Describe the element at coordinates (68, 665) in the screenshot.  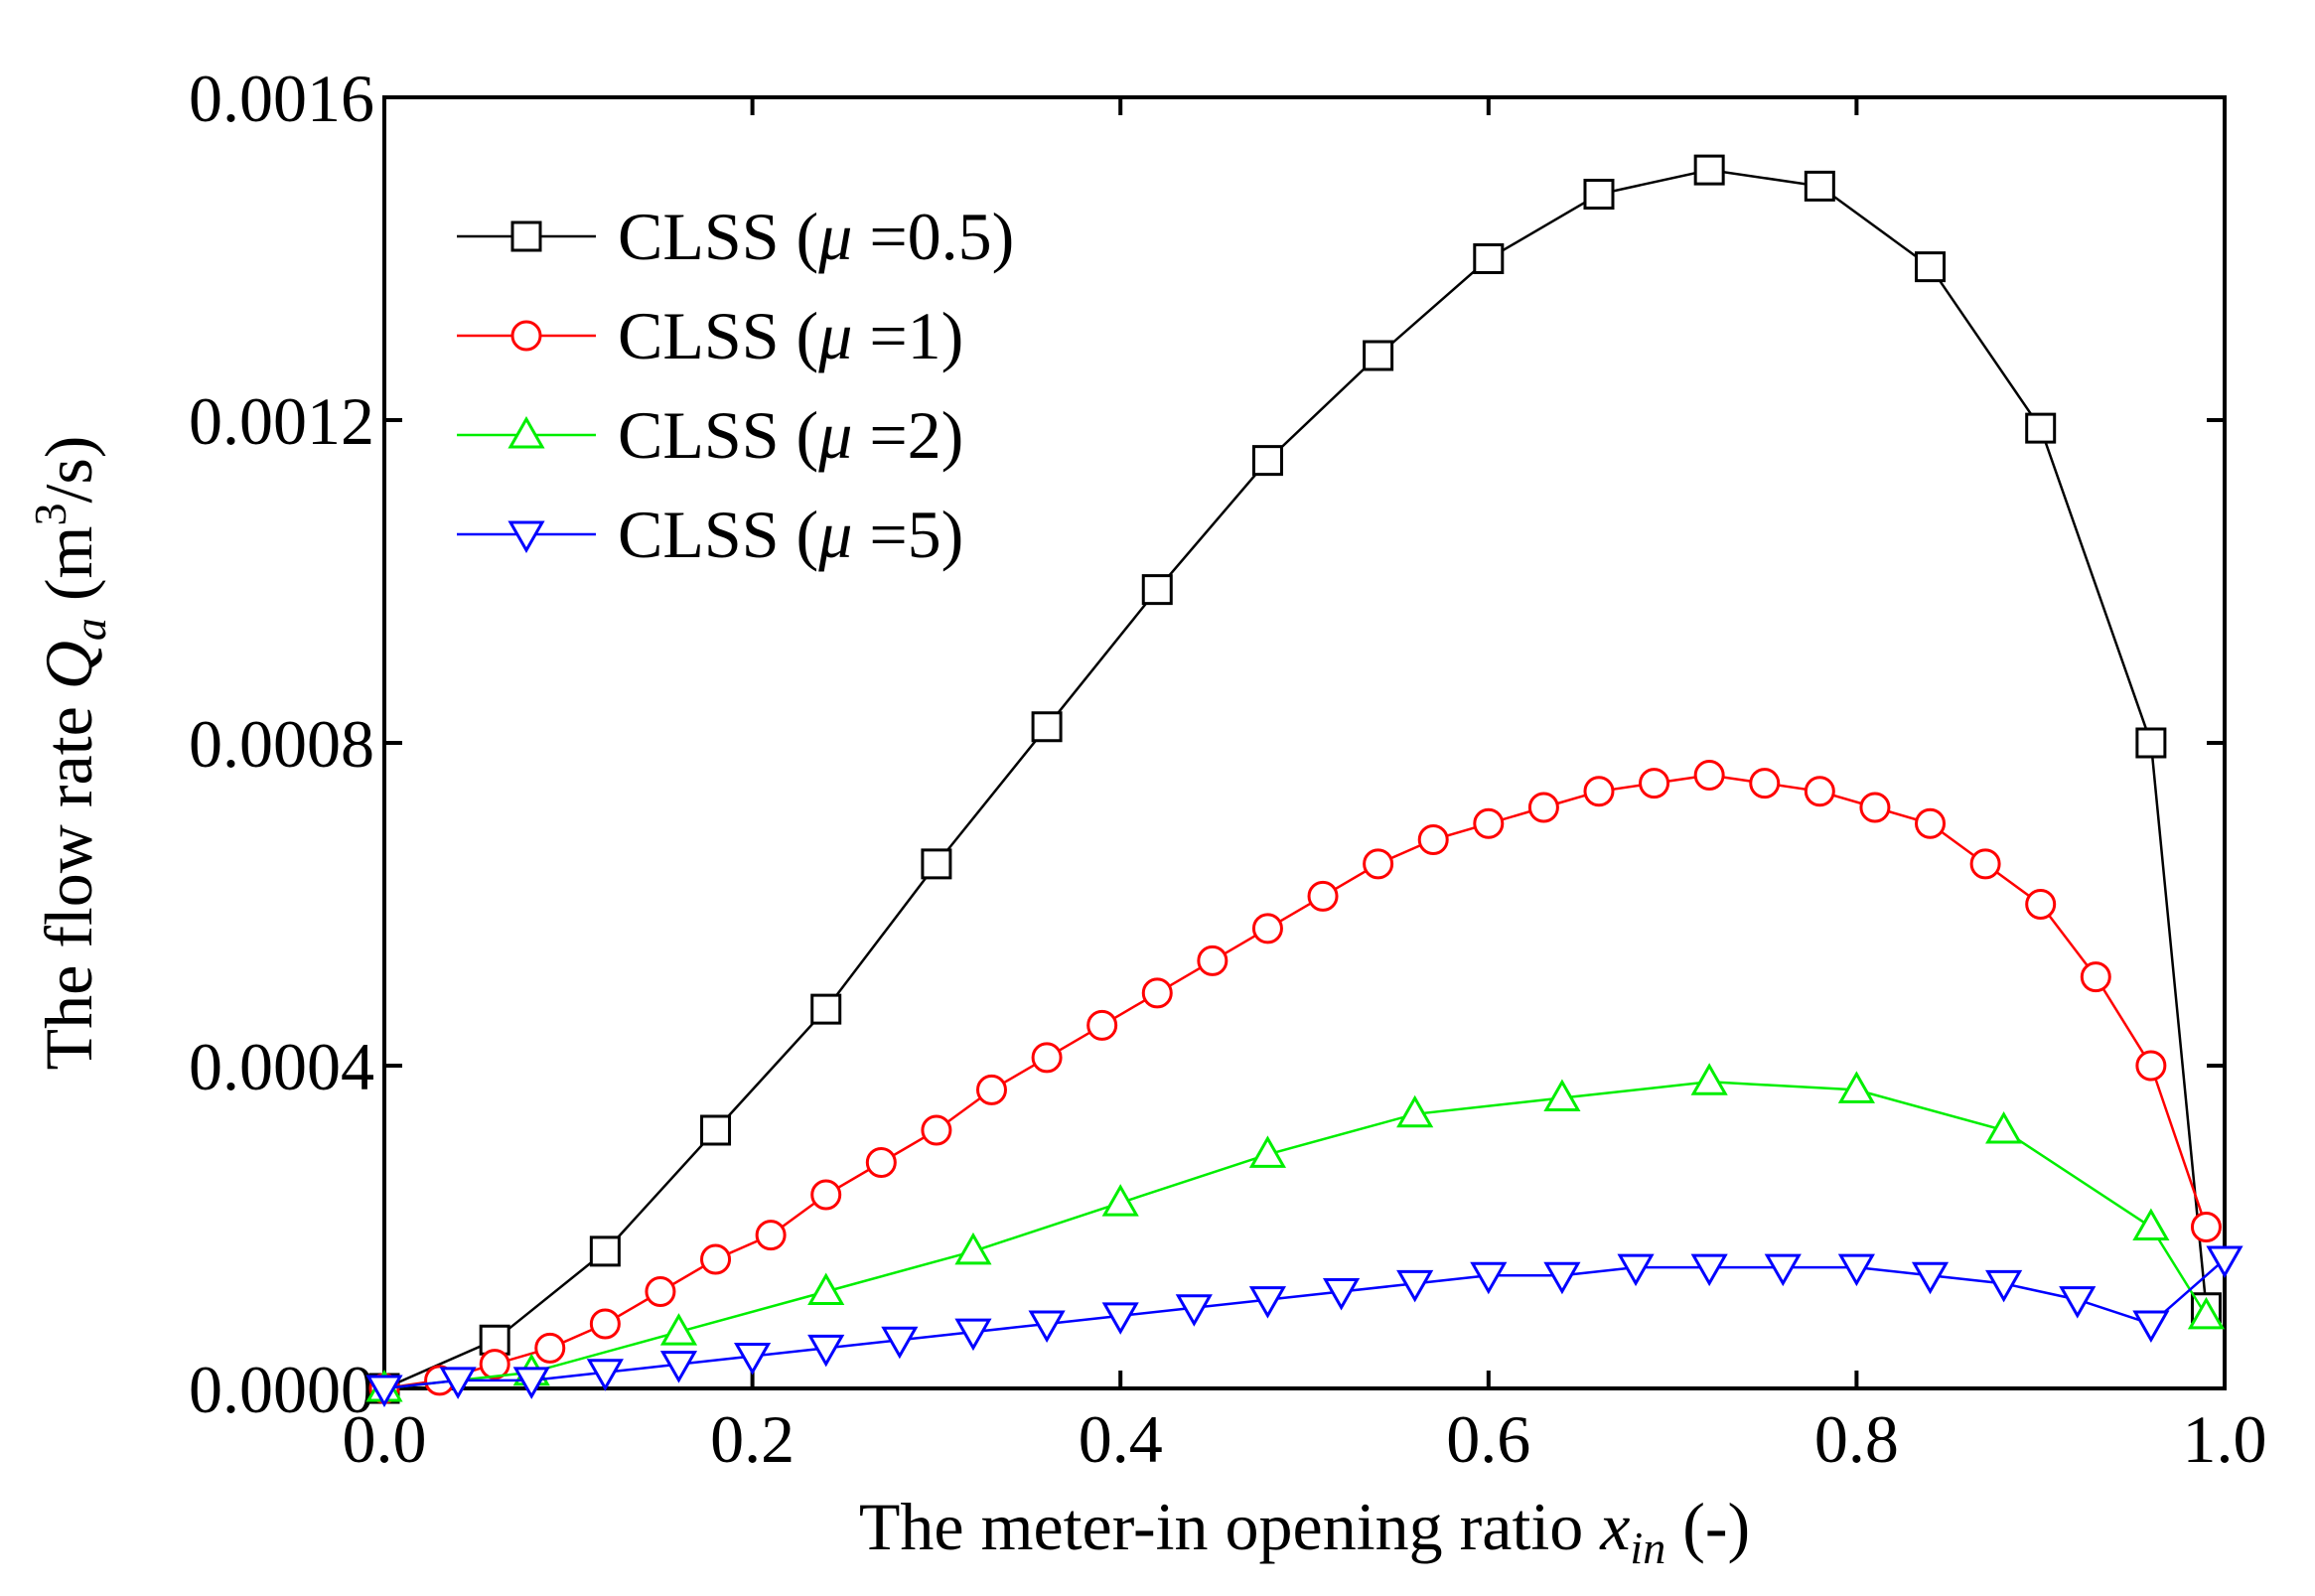
I see `y-axis-title-var: Q` at that location.